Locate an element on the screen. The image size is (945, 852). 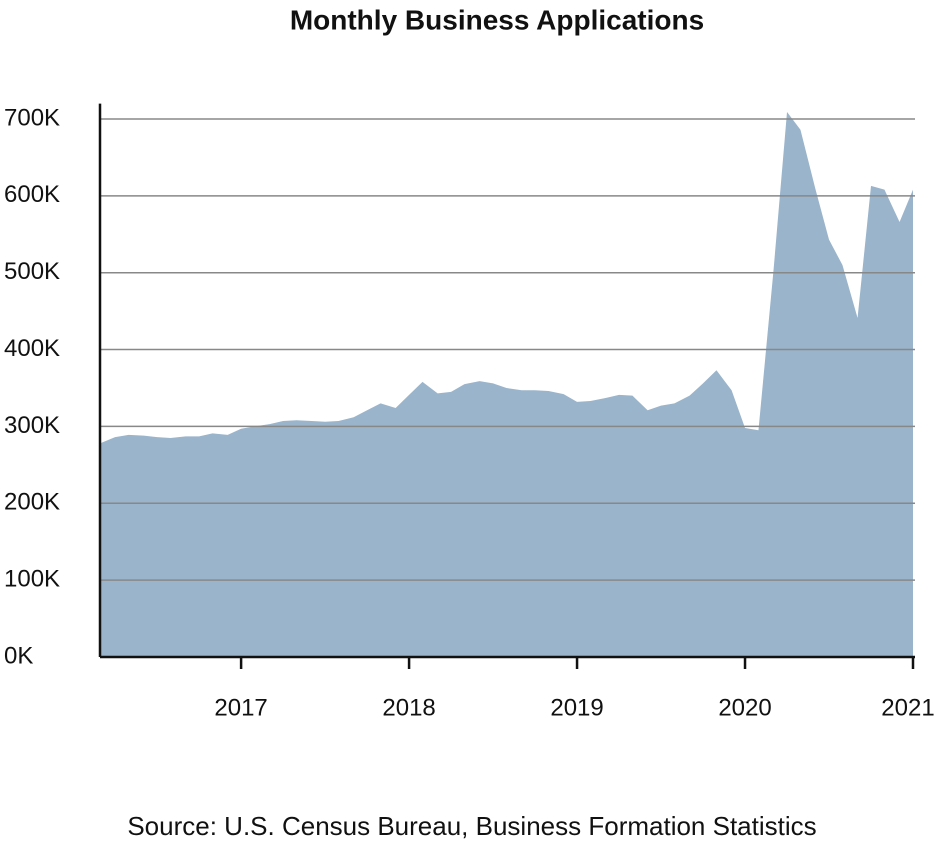
y-tick-label: 200K is located at coordinates (32, 502).